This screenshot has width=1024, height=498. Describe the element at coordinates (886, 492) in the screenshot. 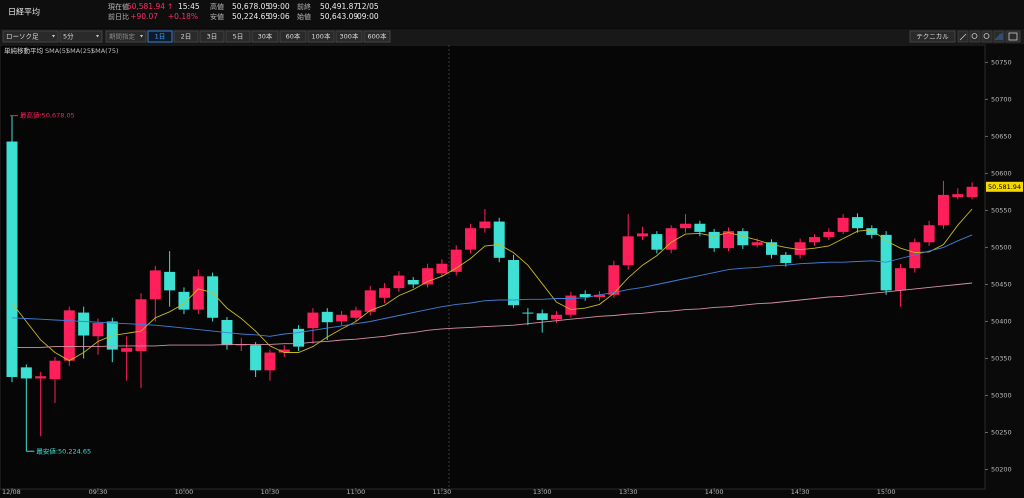

I see `x-tick-label: 15:00` at that location.